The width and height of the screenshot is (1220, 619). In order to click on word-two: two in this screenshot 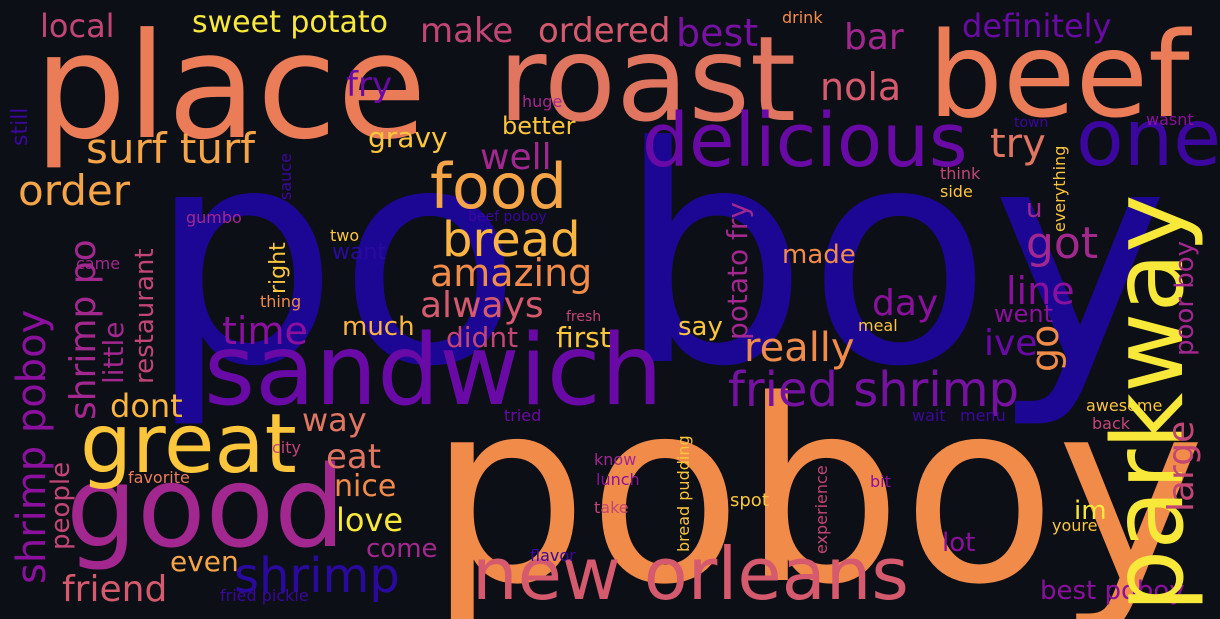, I will do `click(345, 235)`.